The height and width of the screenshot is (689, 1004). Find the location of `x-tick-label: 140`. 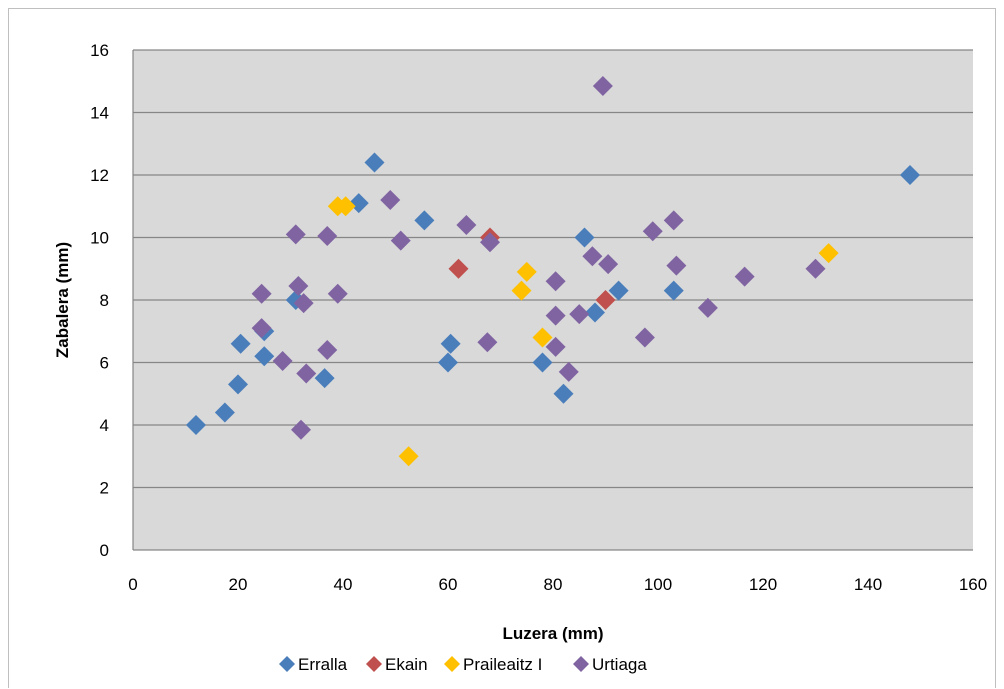

x-tick-label: 140 is located at coordinates (868, 584).